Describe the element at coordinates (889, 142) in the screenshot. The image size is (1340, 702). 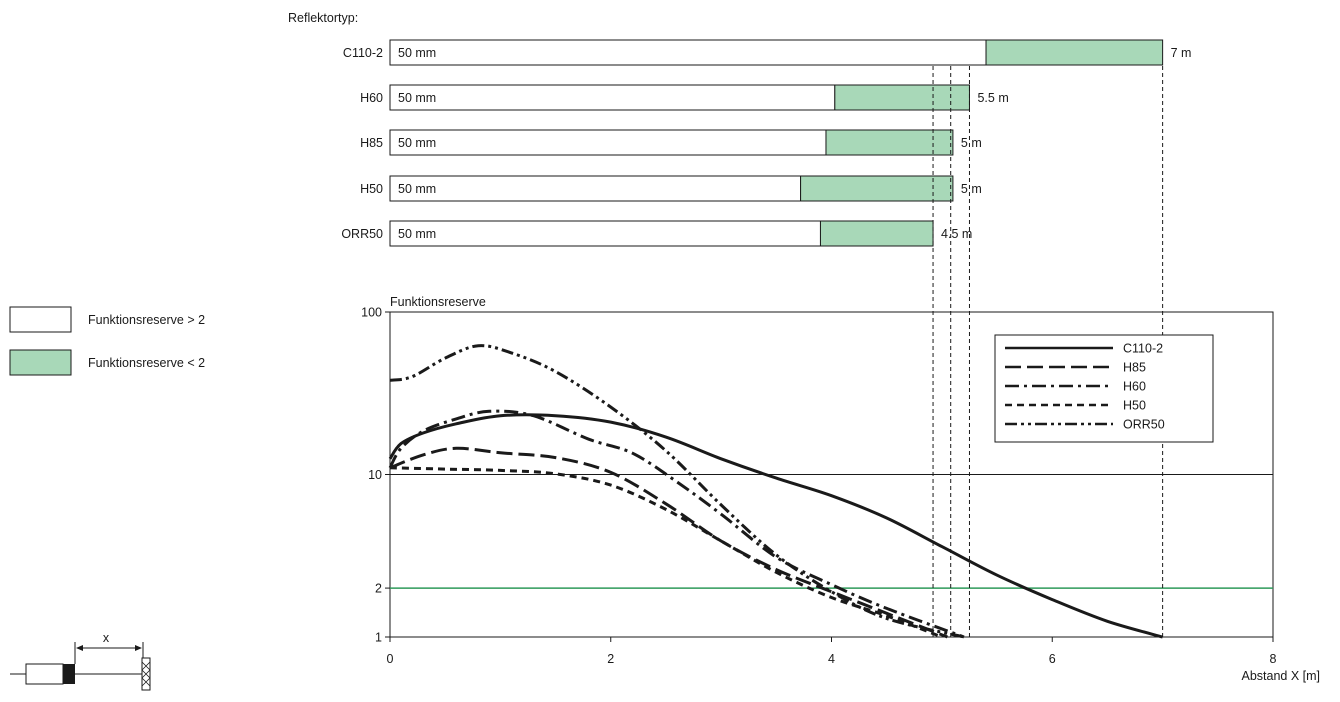
I see `bar-below2-h85` at that location.